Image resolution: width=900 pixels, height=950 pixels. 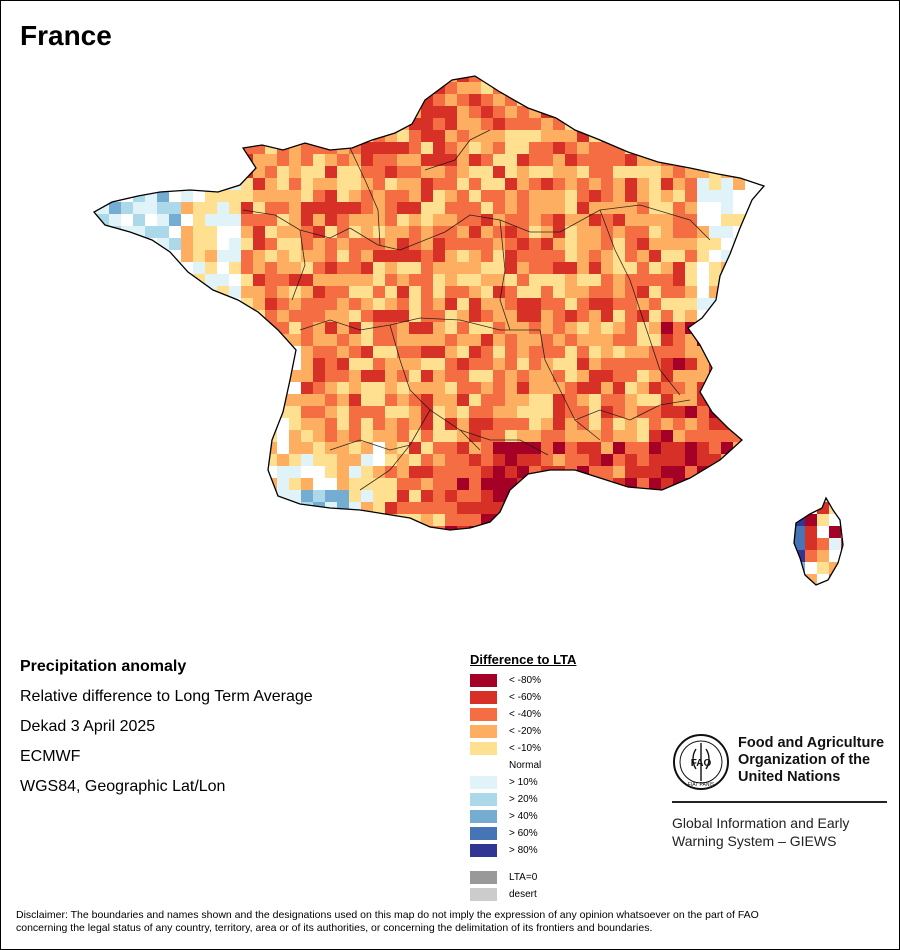 I want to click on legend-item-8: > 40%, so click(x=523, y=816).